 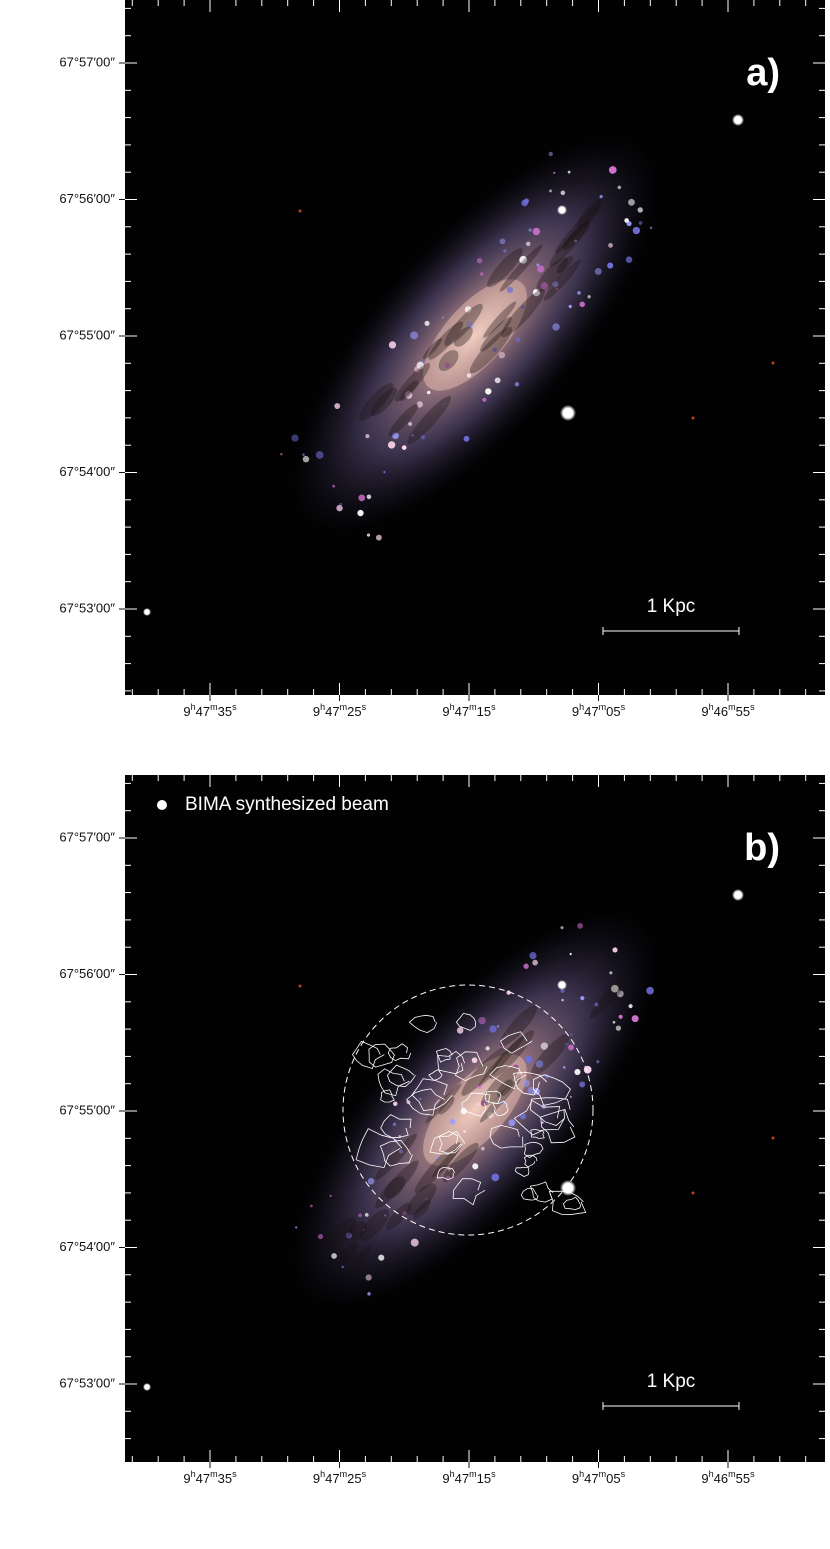 What do you see at coordinates (340, 710) in the screenshot?
I see `x-tick-label: 9h47m25s` at bounding box center [340, 710].